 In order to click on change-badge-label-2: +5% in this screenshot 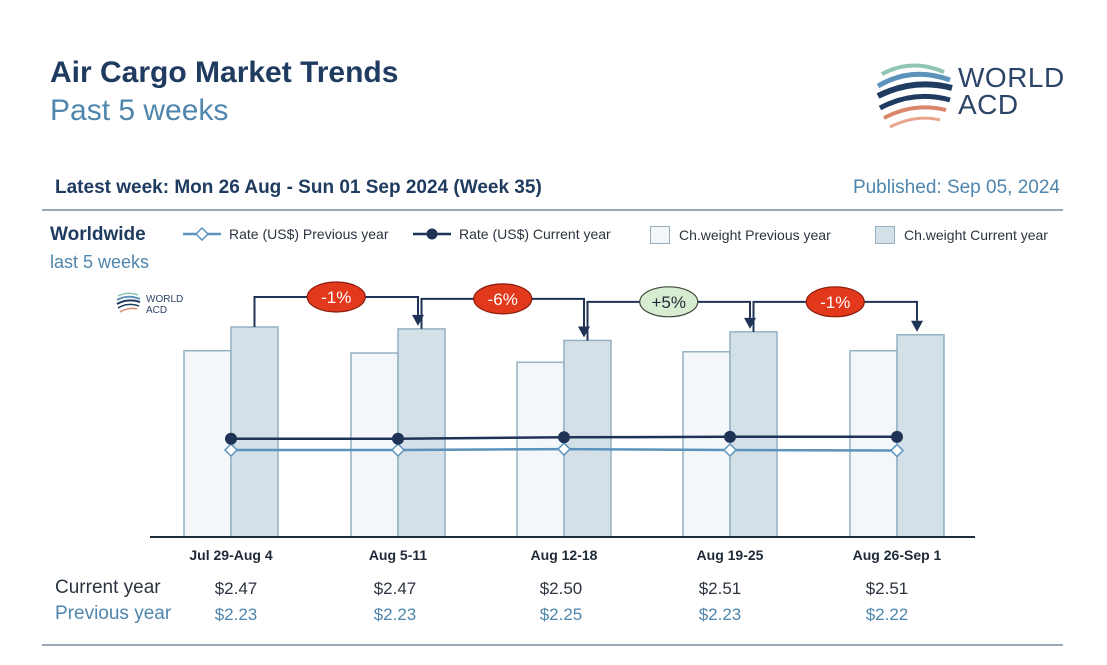, I will do `click(669, 302)`.